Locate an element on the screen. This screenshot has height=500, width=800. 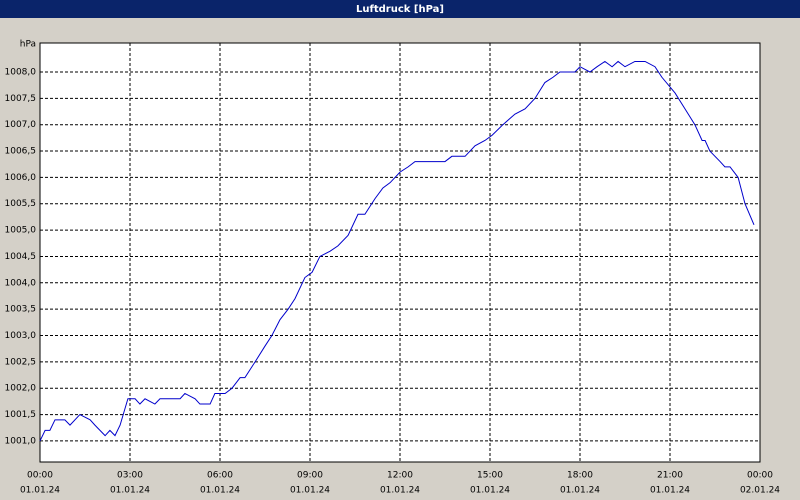
y-tick-label: 1006,0 is located at coordinates (21, 178).